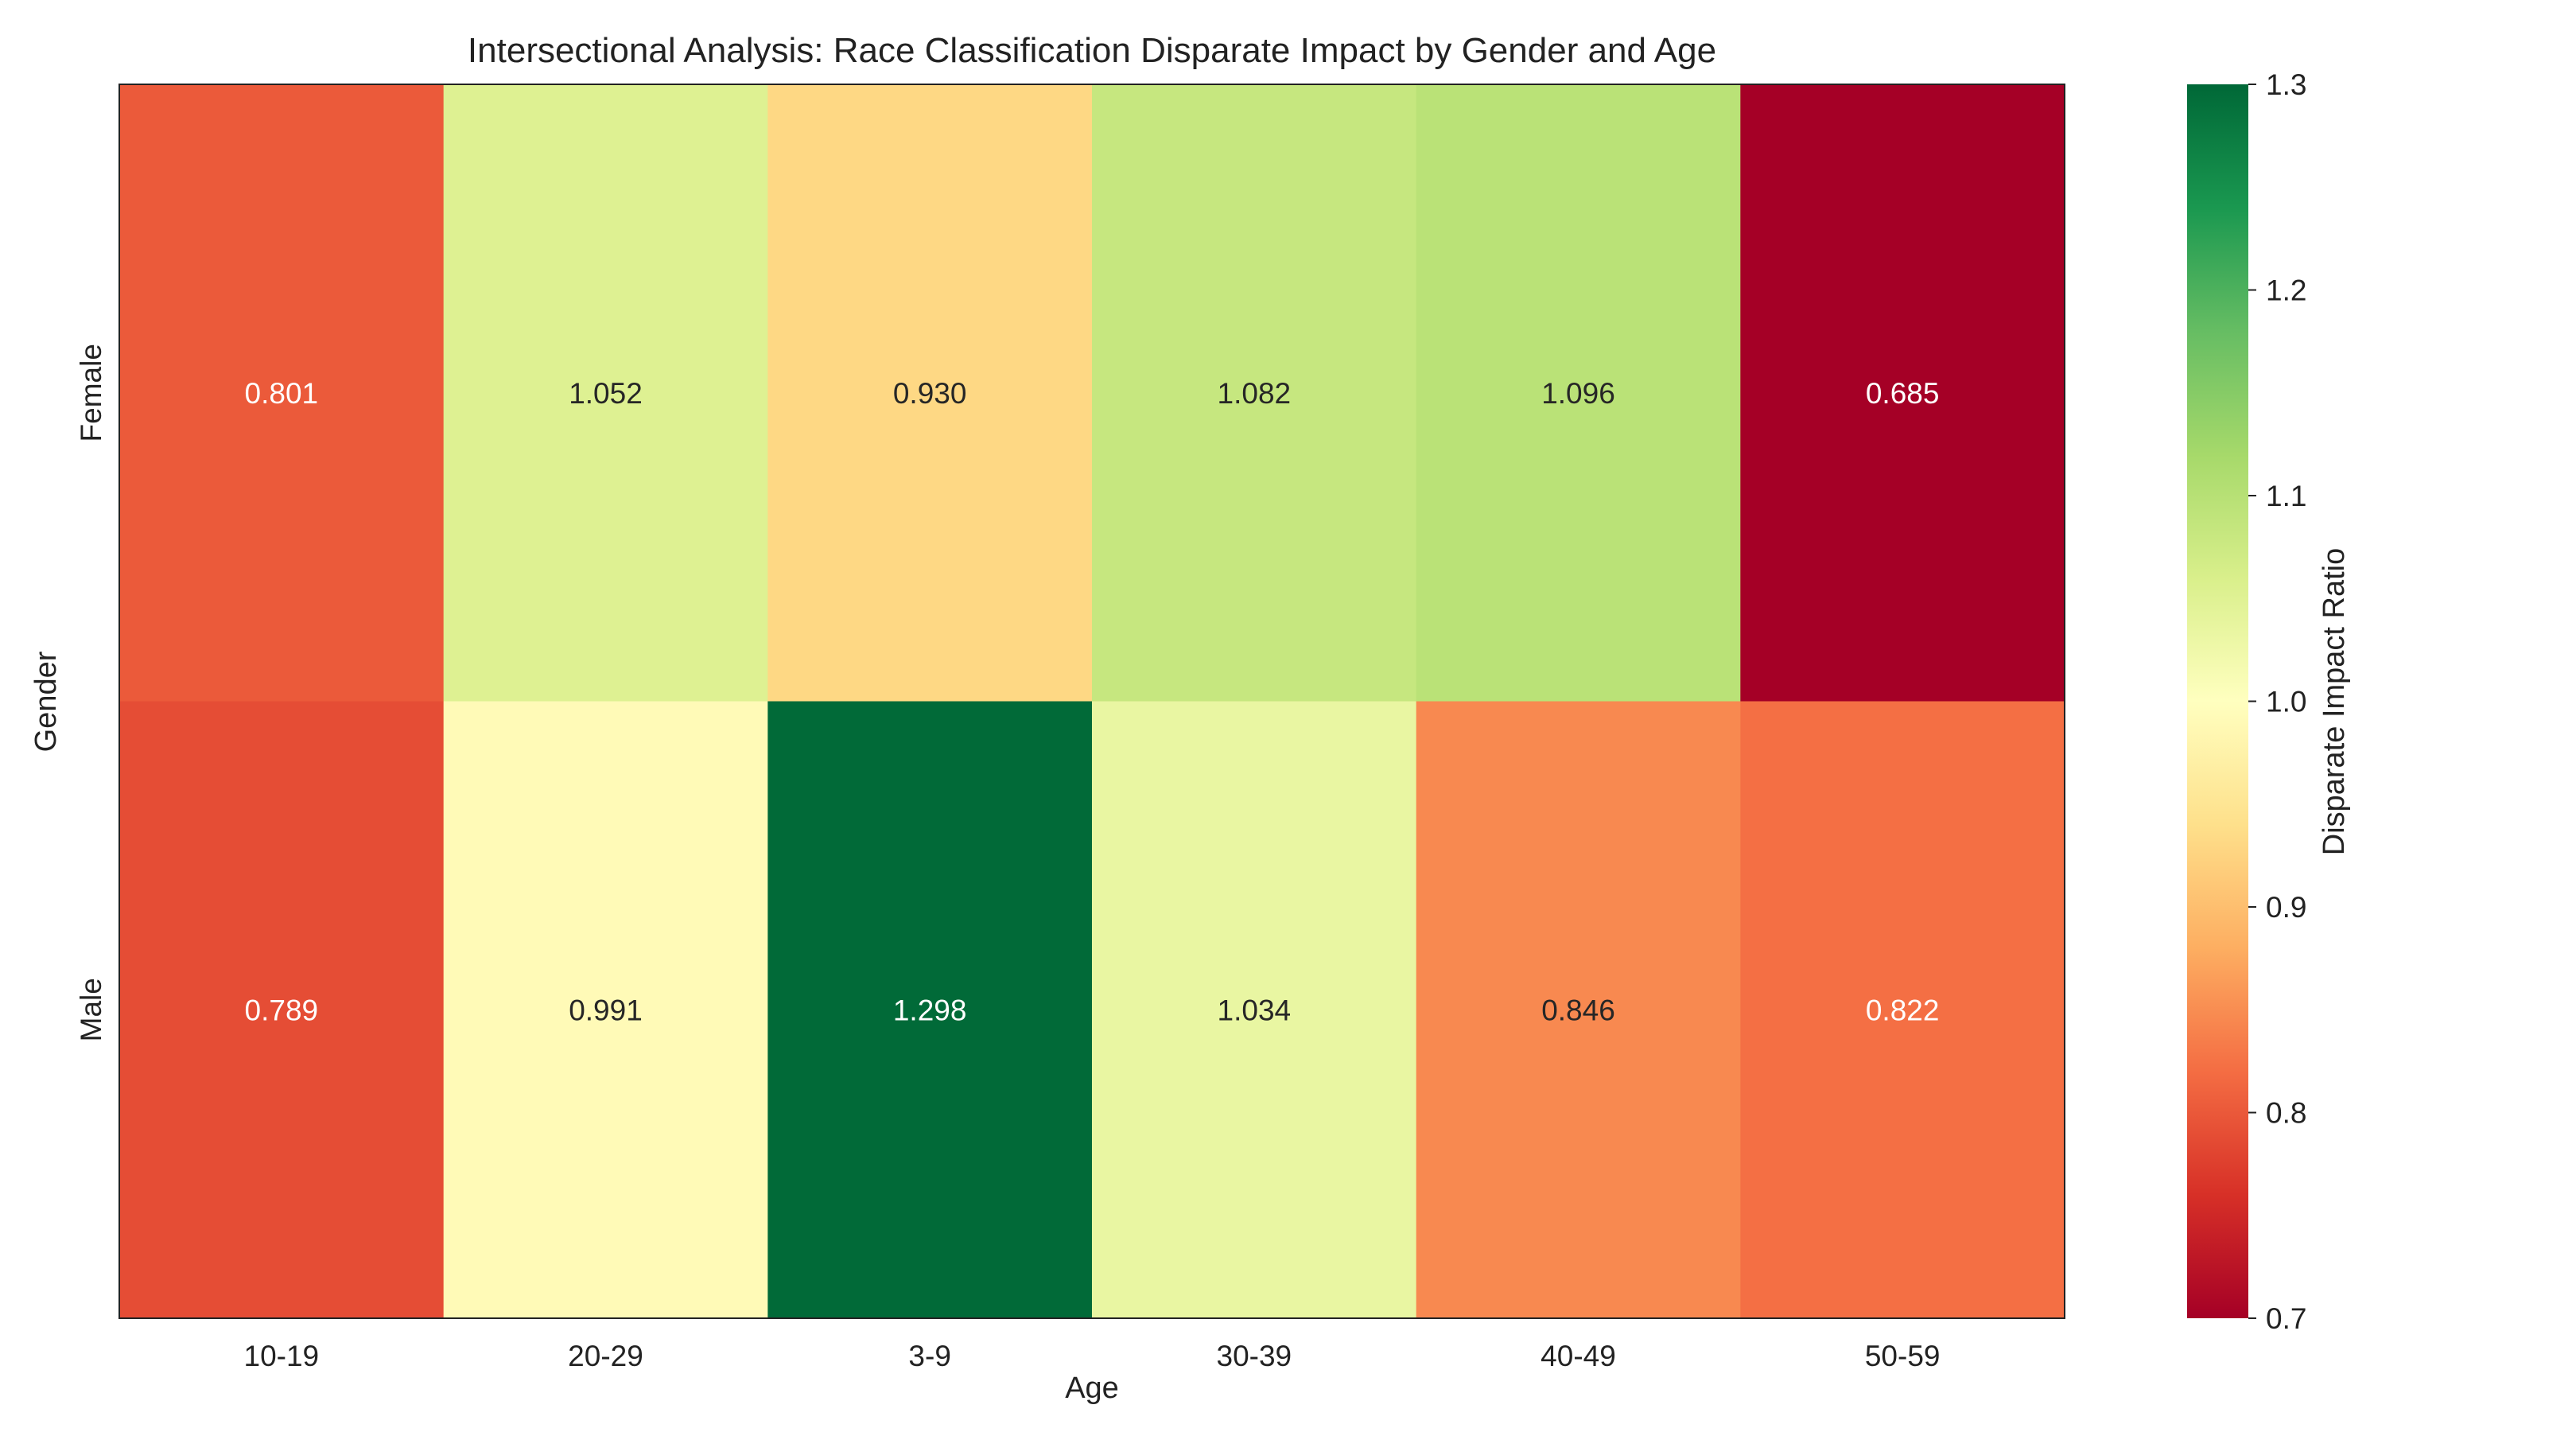 The height and width of the screenshot is (1432, 2576). I want to click on cell-value-label: 0.846, so click(1578, 1010).